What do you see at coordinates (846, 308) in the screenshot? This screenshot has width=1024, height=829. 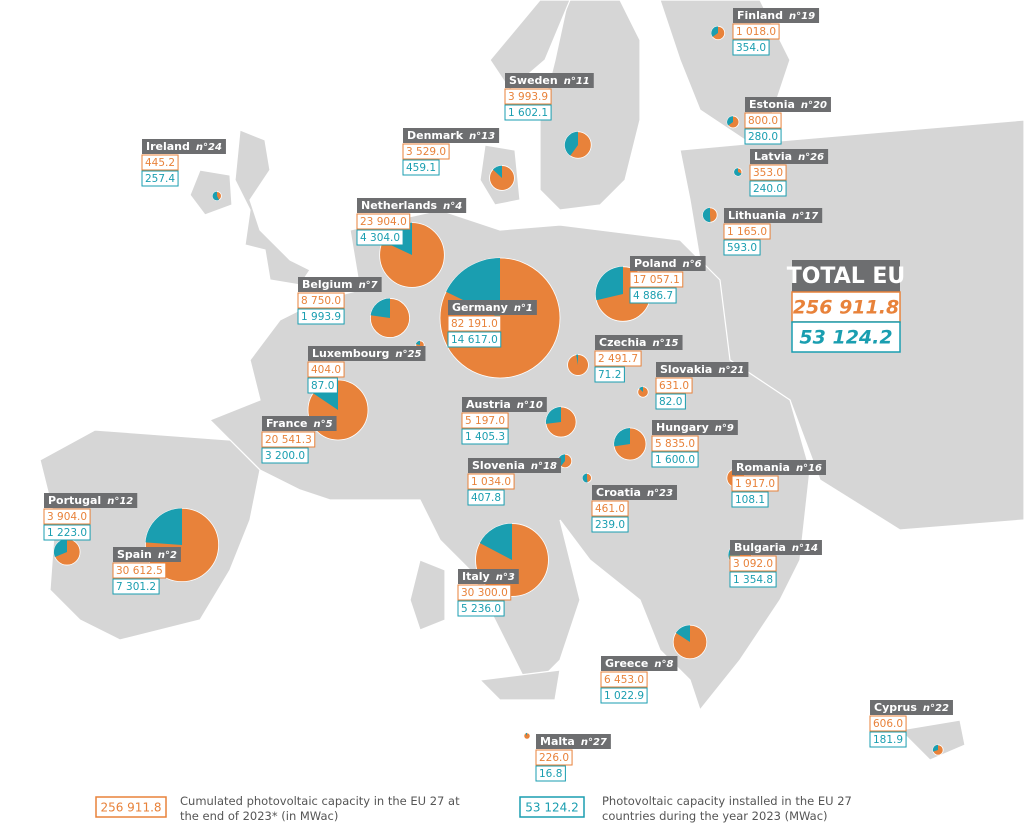 I see `total-cumulated: 256 911.8` at bounding box center [846, 308].